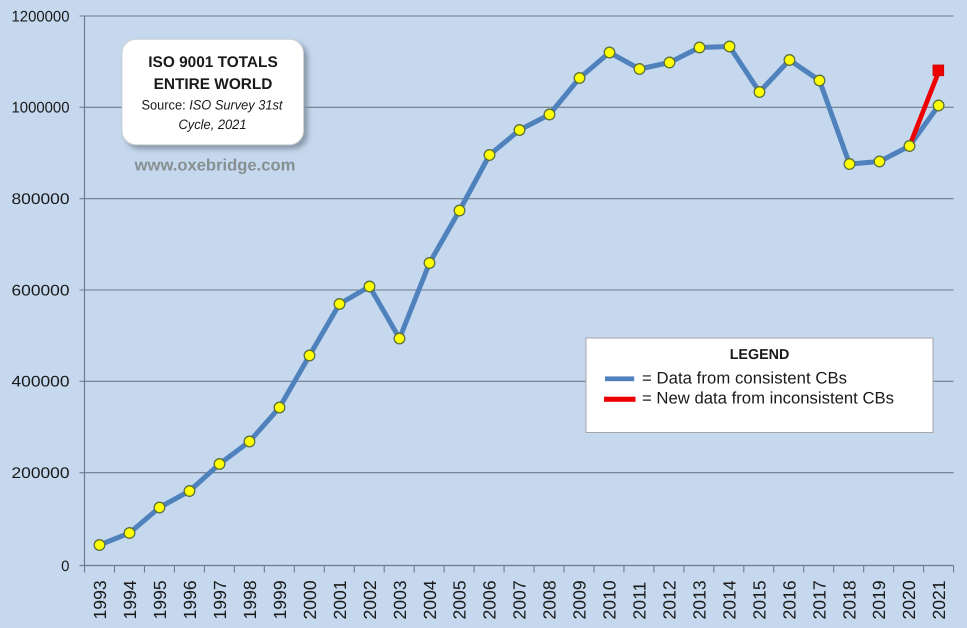  What do you see at coordinates (41, 290) in the screenshot?
I see `svg-text: 600000` at bounding box center [41, 290].